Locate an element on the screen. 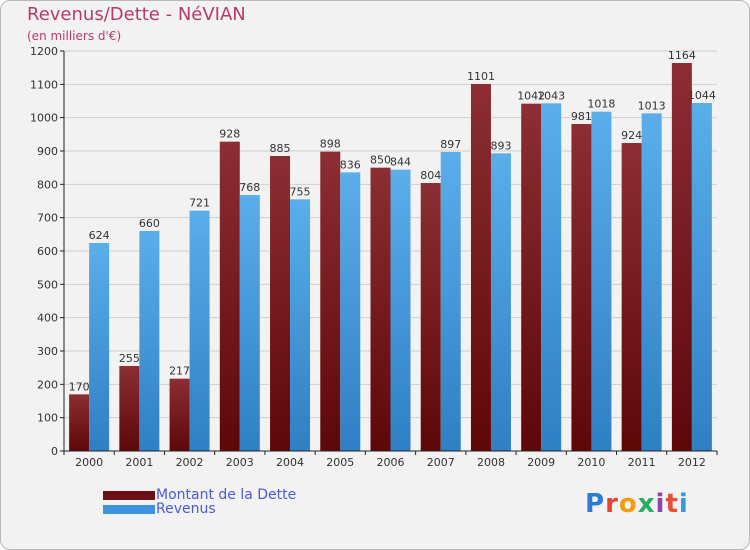 The width and height of the screenshot is (750, 550). legend-item-revenue: Revenus is located at coordinates (159, 509).